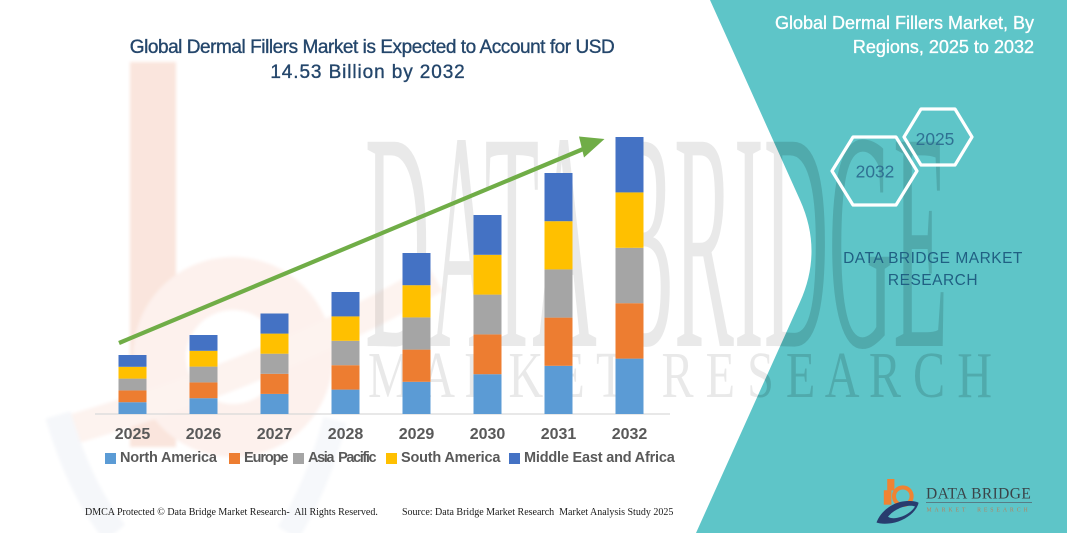 The width and height of the screenshot is (1067, 533). Describe the element at coordinates (935, 139) in the screenshot. I see `svg-text: 2025` at that location.